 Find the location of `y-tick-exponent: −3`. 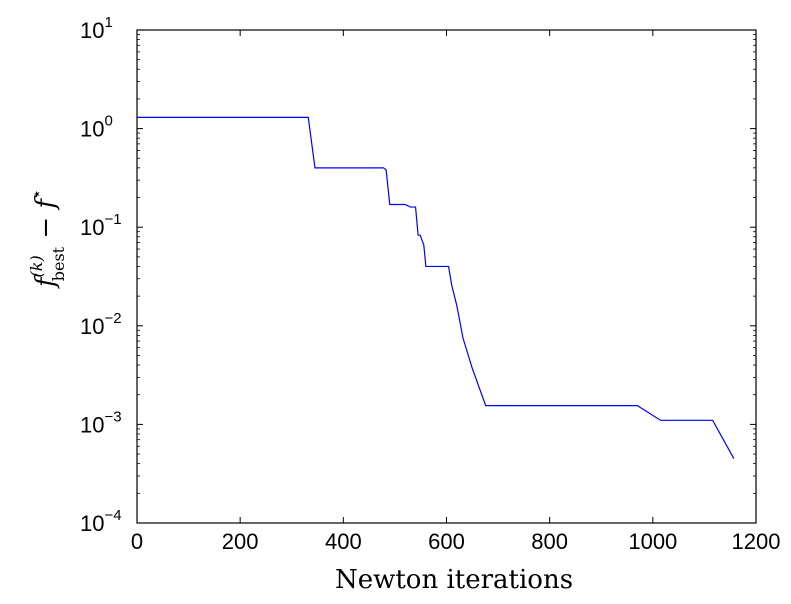

y-tick-exponent: −3 is located at coordinates (112, 416).